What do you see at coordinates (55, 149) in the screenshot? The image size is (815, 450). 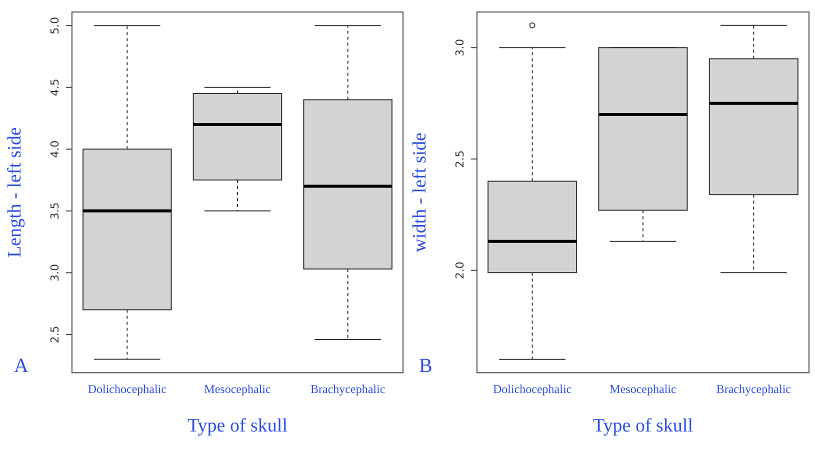 I see `y-tick-label: 4.0` at bounding box center [55, 149].